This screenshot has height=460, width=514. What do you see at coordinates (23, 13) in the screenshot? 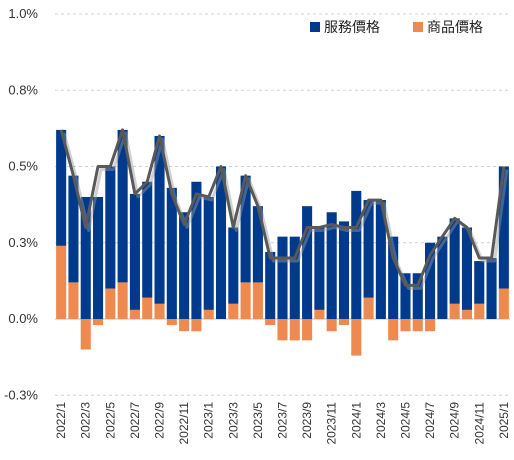
I see `y-tick-label: 1.0%` at bounding box center [23, 13].